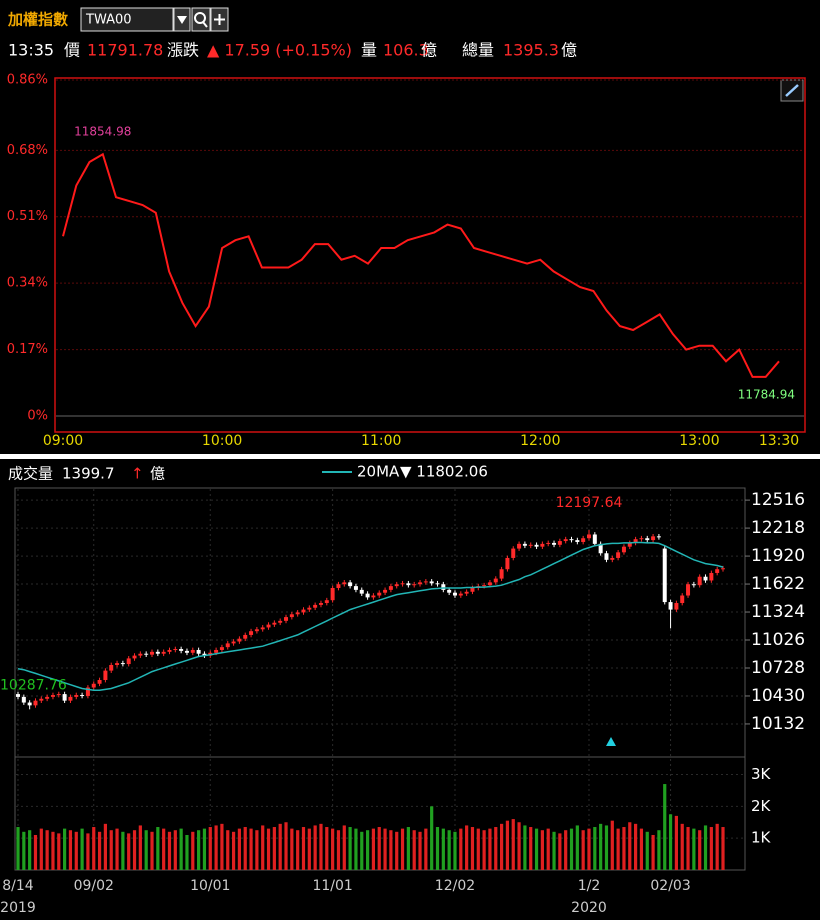  Describe the element at coordinates (210, 886) in the screenshot. I see `x-tick-label: 10/01` at that location.